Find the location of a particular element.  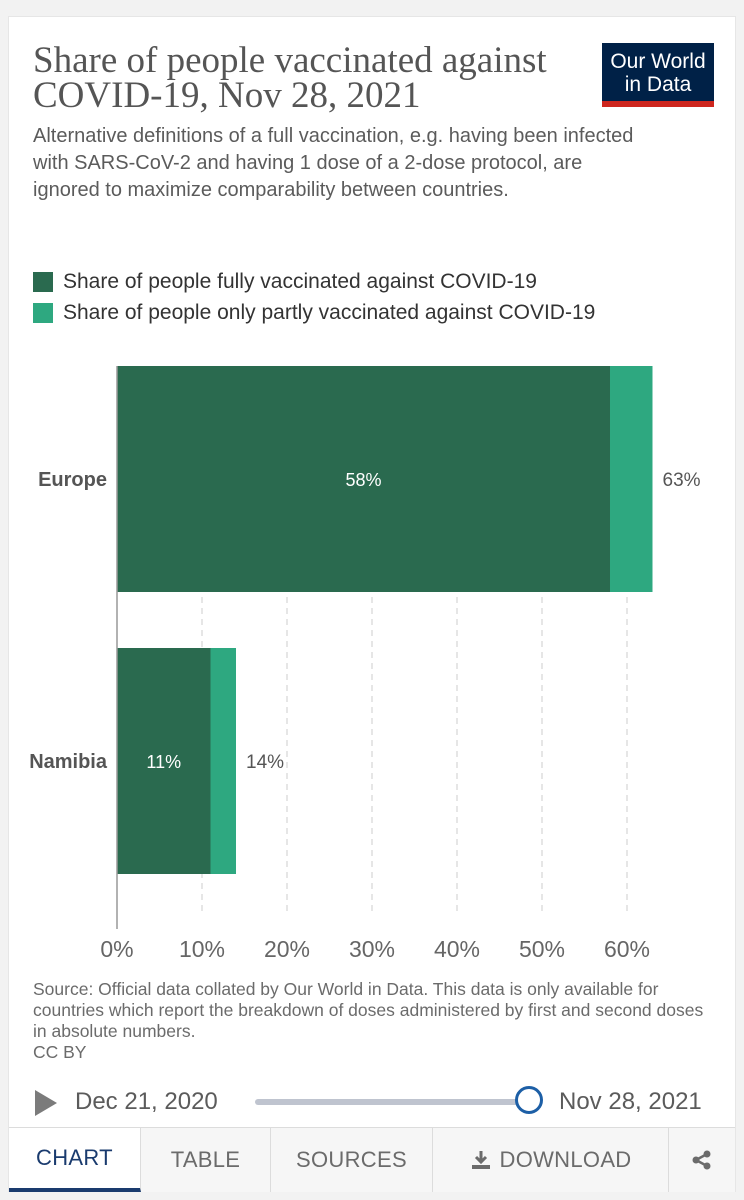

tab-table: TABLE is located at coordinates (206, 1160).